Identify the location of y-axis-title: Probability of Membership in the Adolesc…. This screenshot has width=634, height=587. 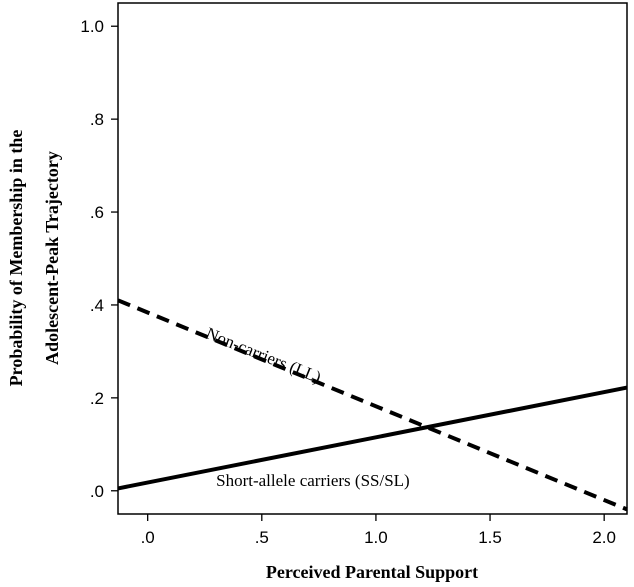
(34, 258).